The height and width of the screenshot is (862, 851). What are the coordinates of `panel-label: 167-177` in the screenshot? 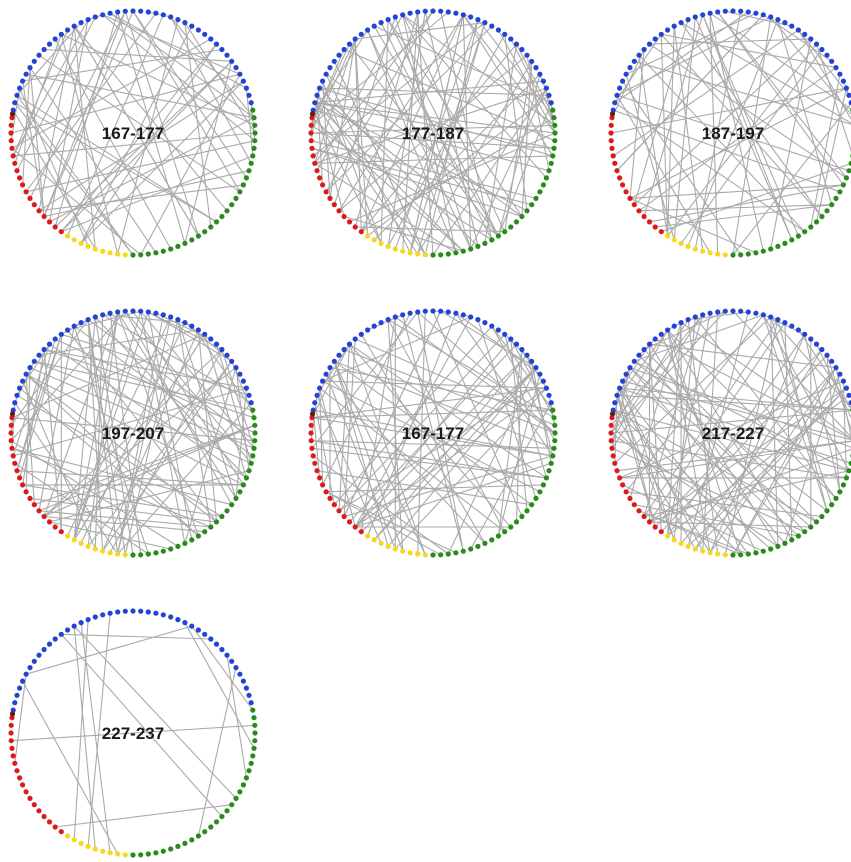 It's located at (433, 433).